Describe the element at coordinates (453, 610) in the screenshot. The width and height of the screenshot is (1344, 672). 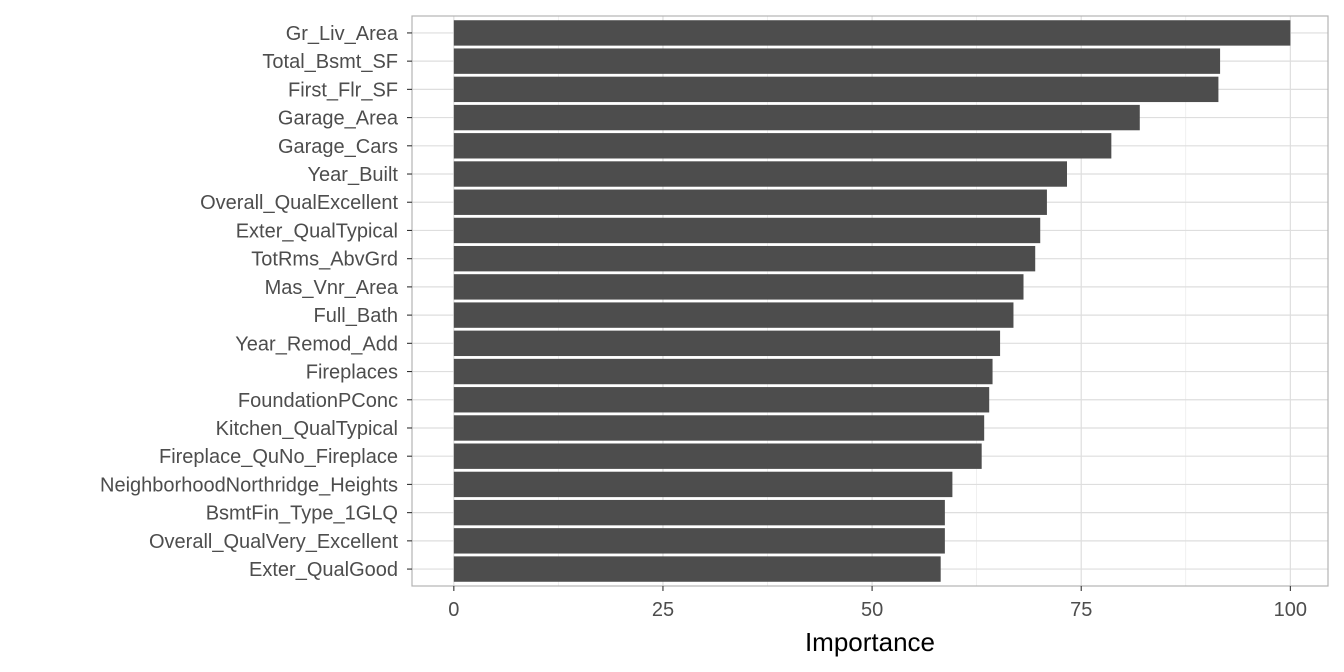
I see `x-tick-label: 0` at that location.